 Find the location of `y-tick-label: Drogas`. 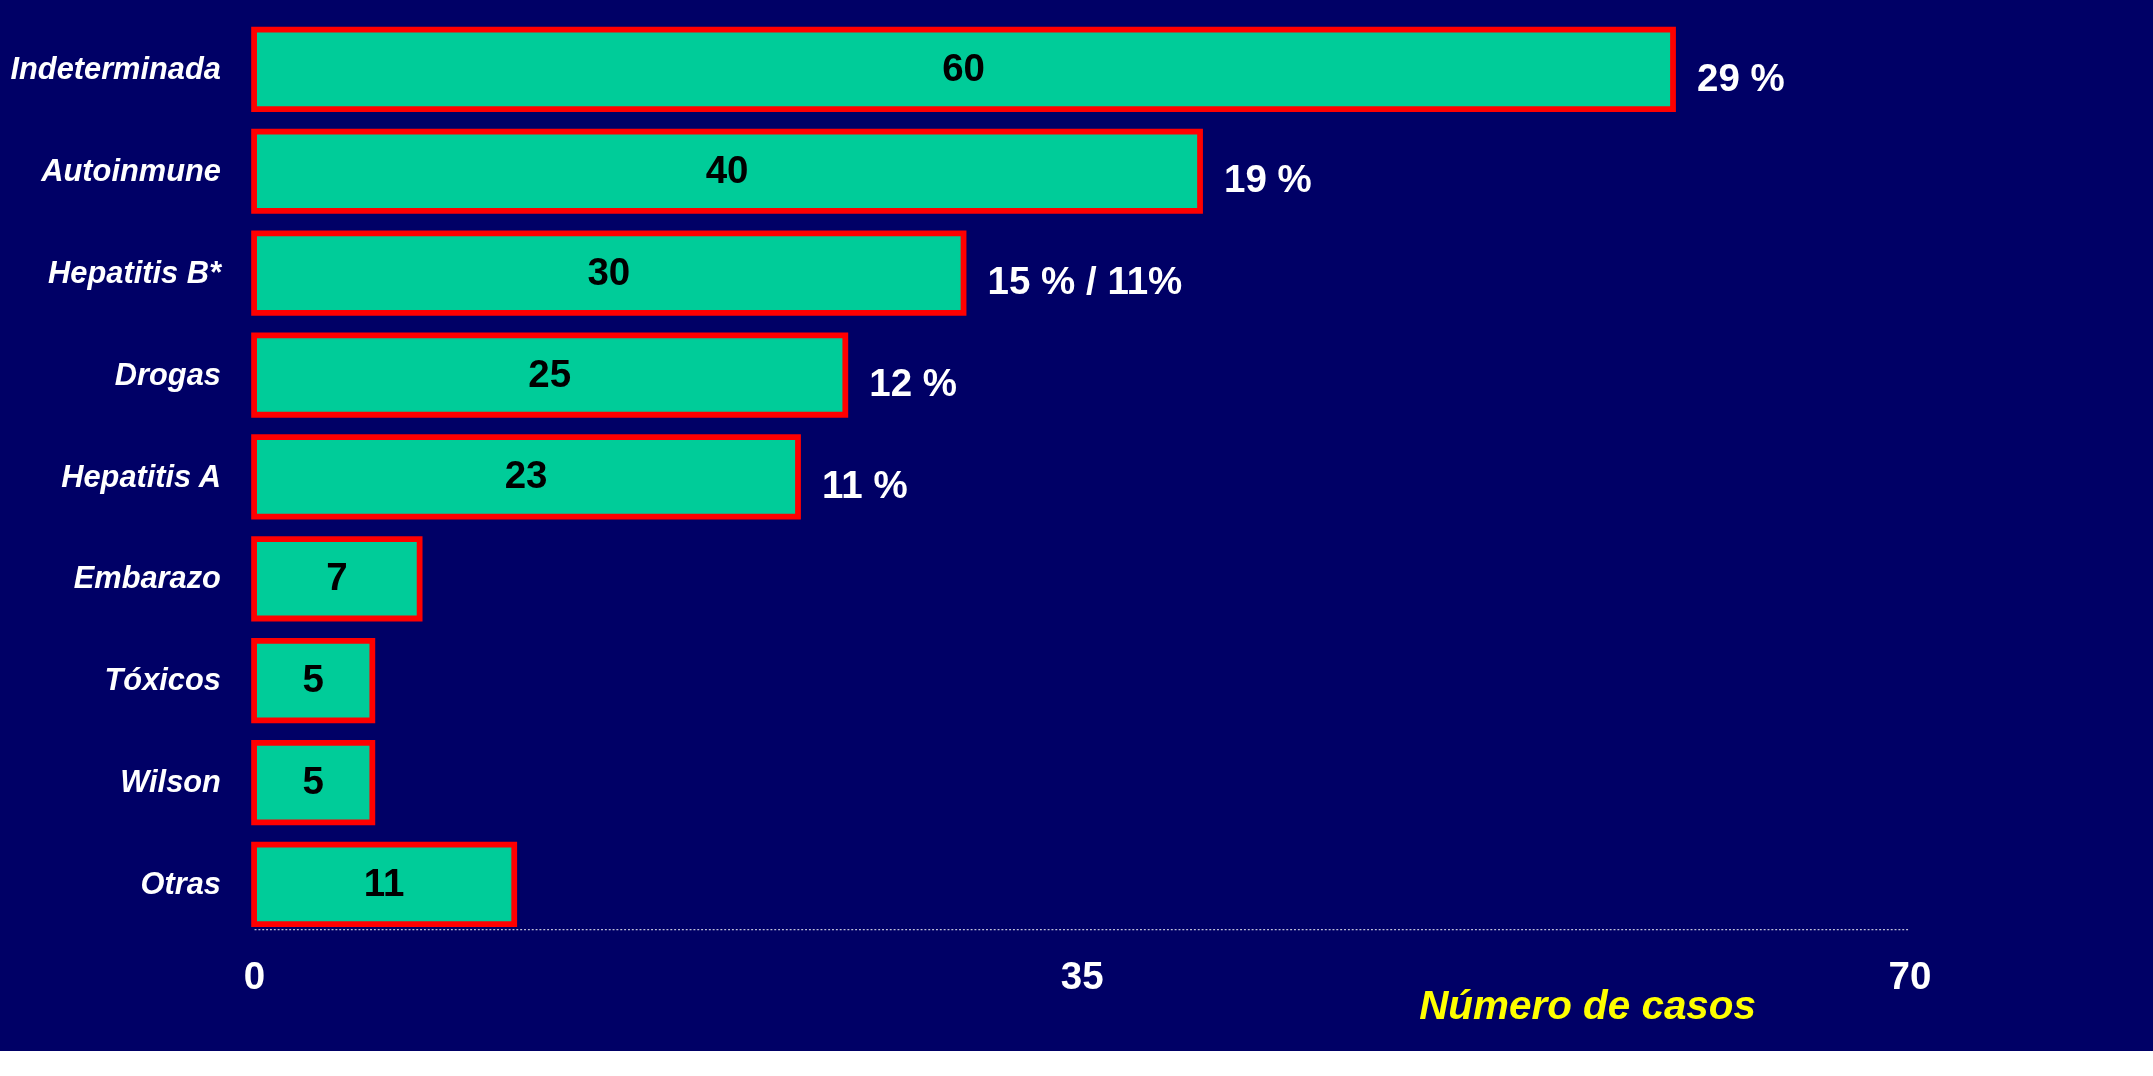

y-tick-label: Drogas is located at coordinates (167, 374).